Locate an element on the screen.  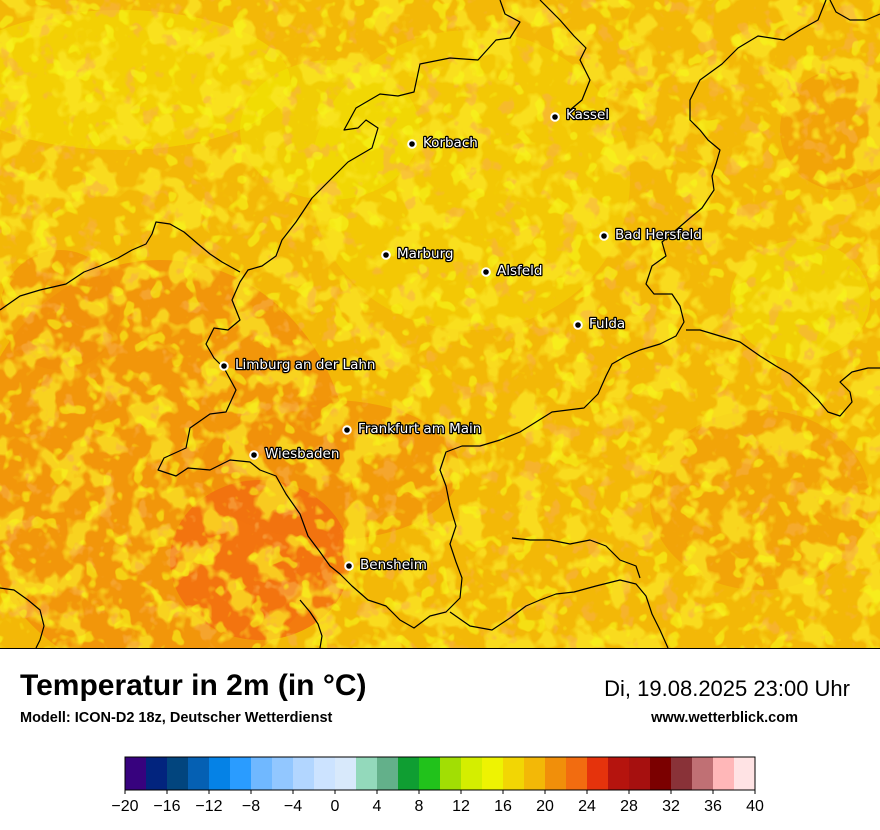
legend-tick-label: 32 is located at coordinates (671, 806).